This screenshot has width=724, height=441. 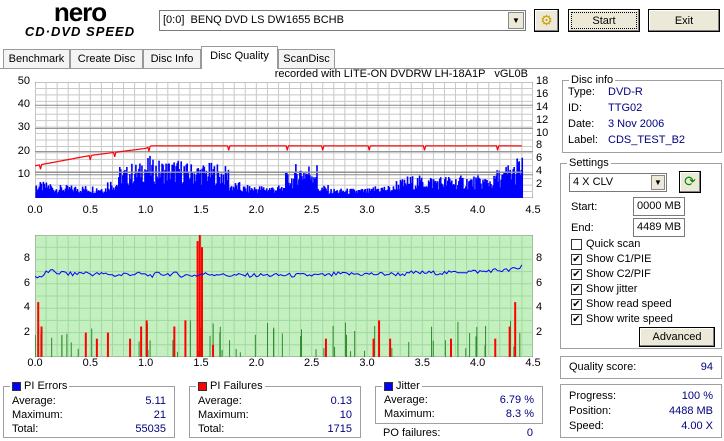 I want to click on refresh-button: ⟳, so click(x=690, y=182).